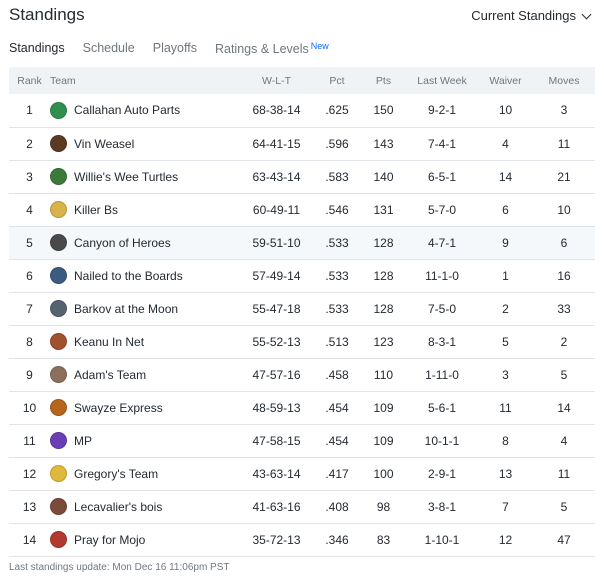 This screenshot has width=604, height=587. Describe the element at coordinates (442, 275) in the screenshot. I see `last-week-cell: 11-1-0` at that location.